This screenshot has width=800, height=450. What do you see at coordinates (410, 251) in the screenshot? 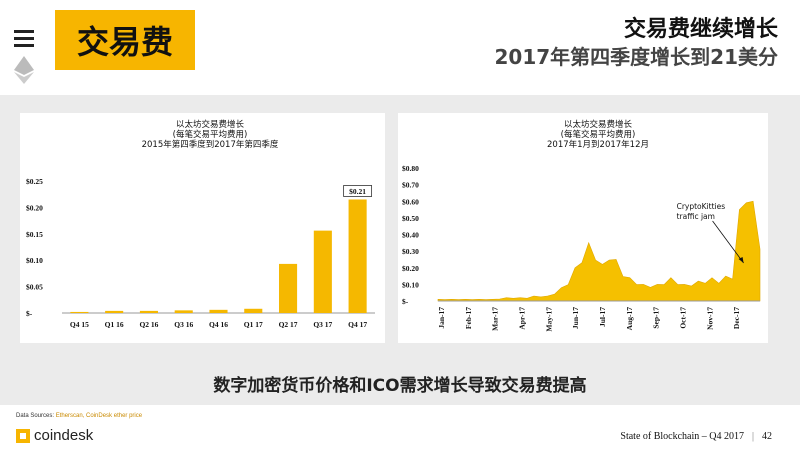
I see `y-tick-label: $0.30` at bounding box center [410, 251].